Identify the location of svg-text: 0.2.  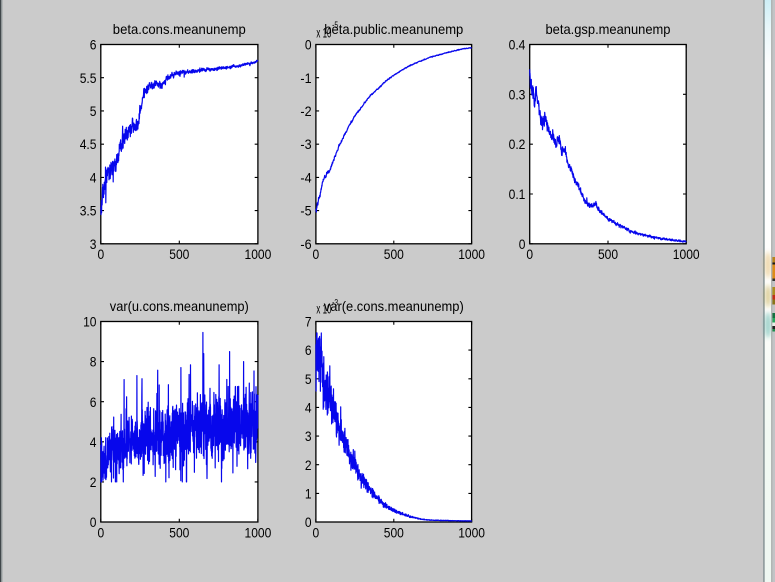
(517, 144).